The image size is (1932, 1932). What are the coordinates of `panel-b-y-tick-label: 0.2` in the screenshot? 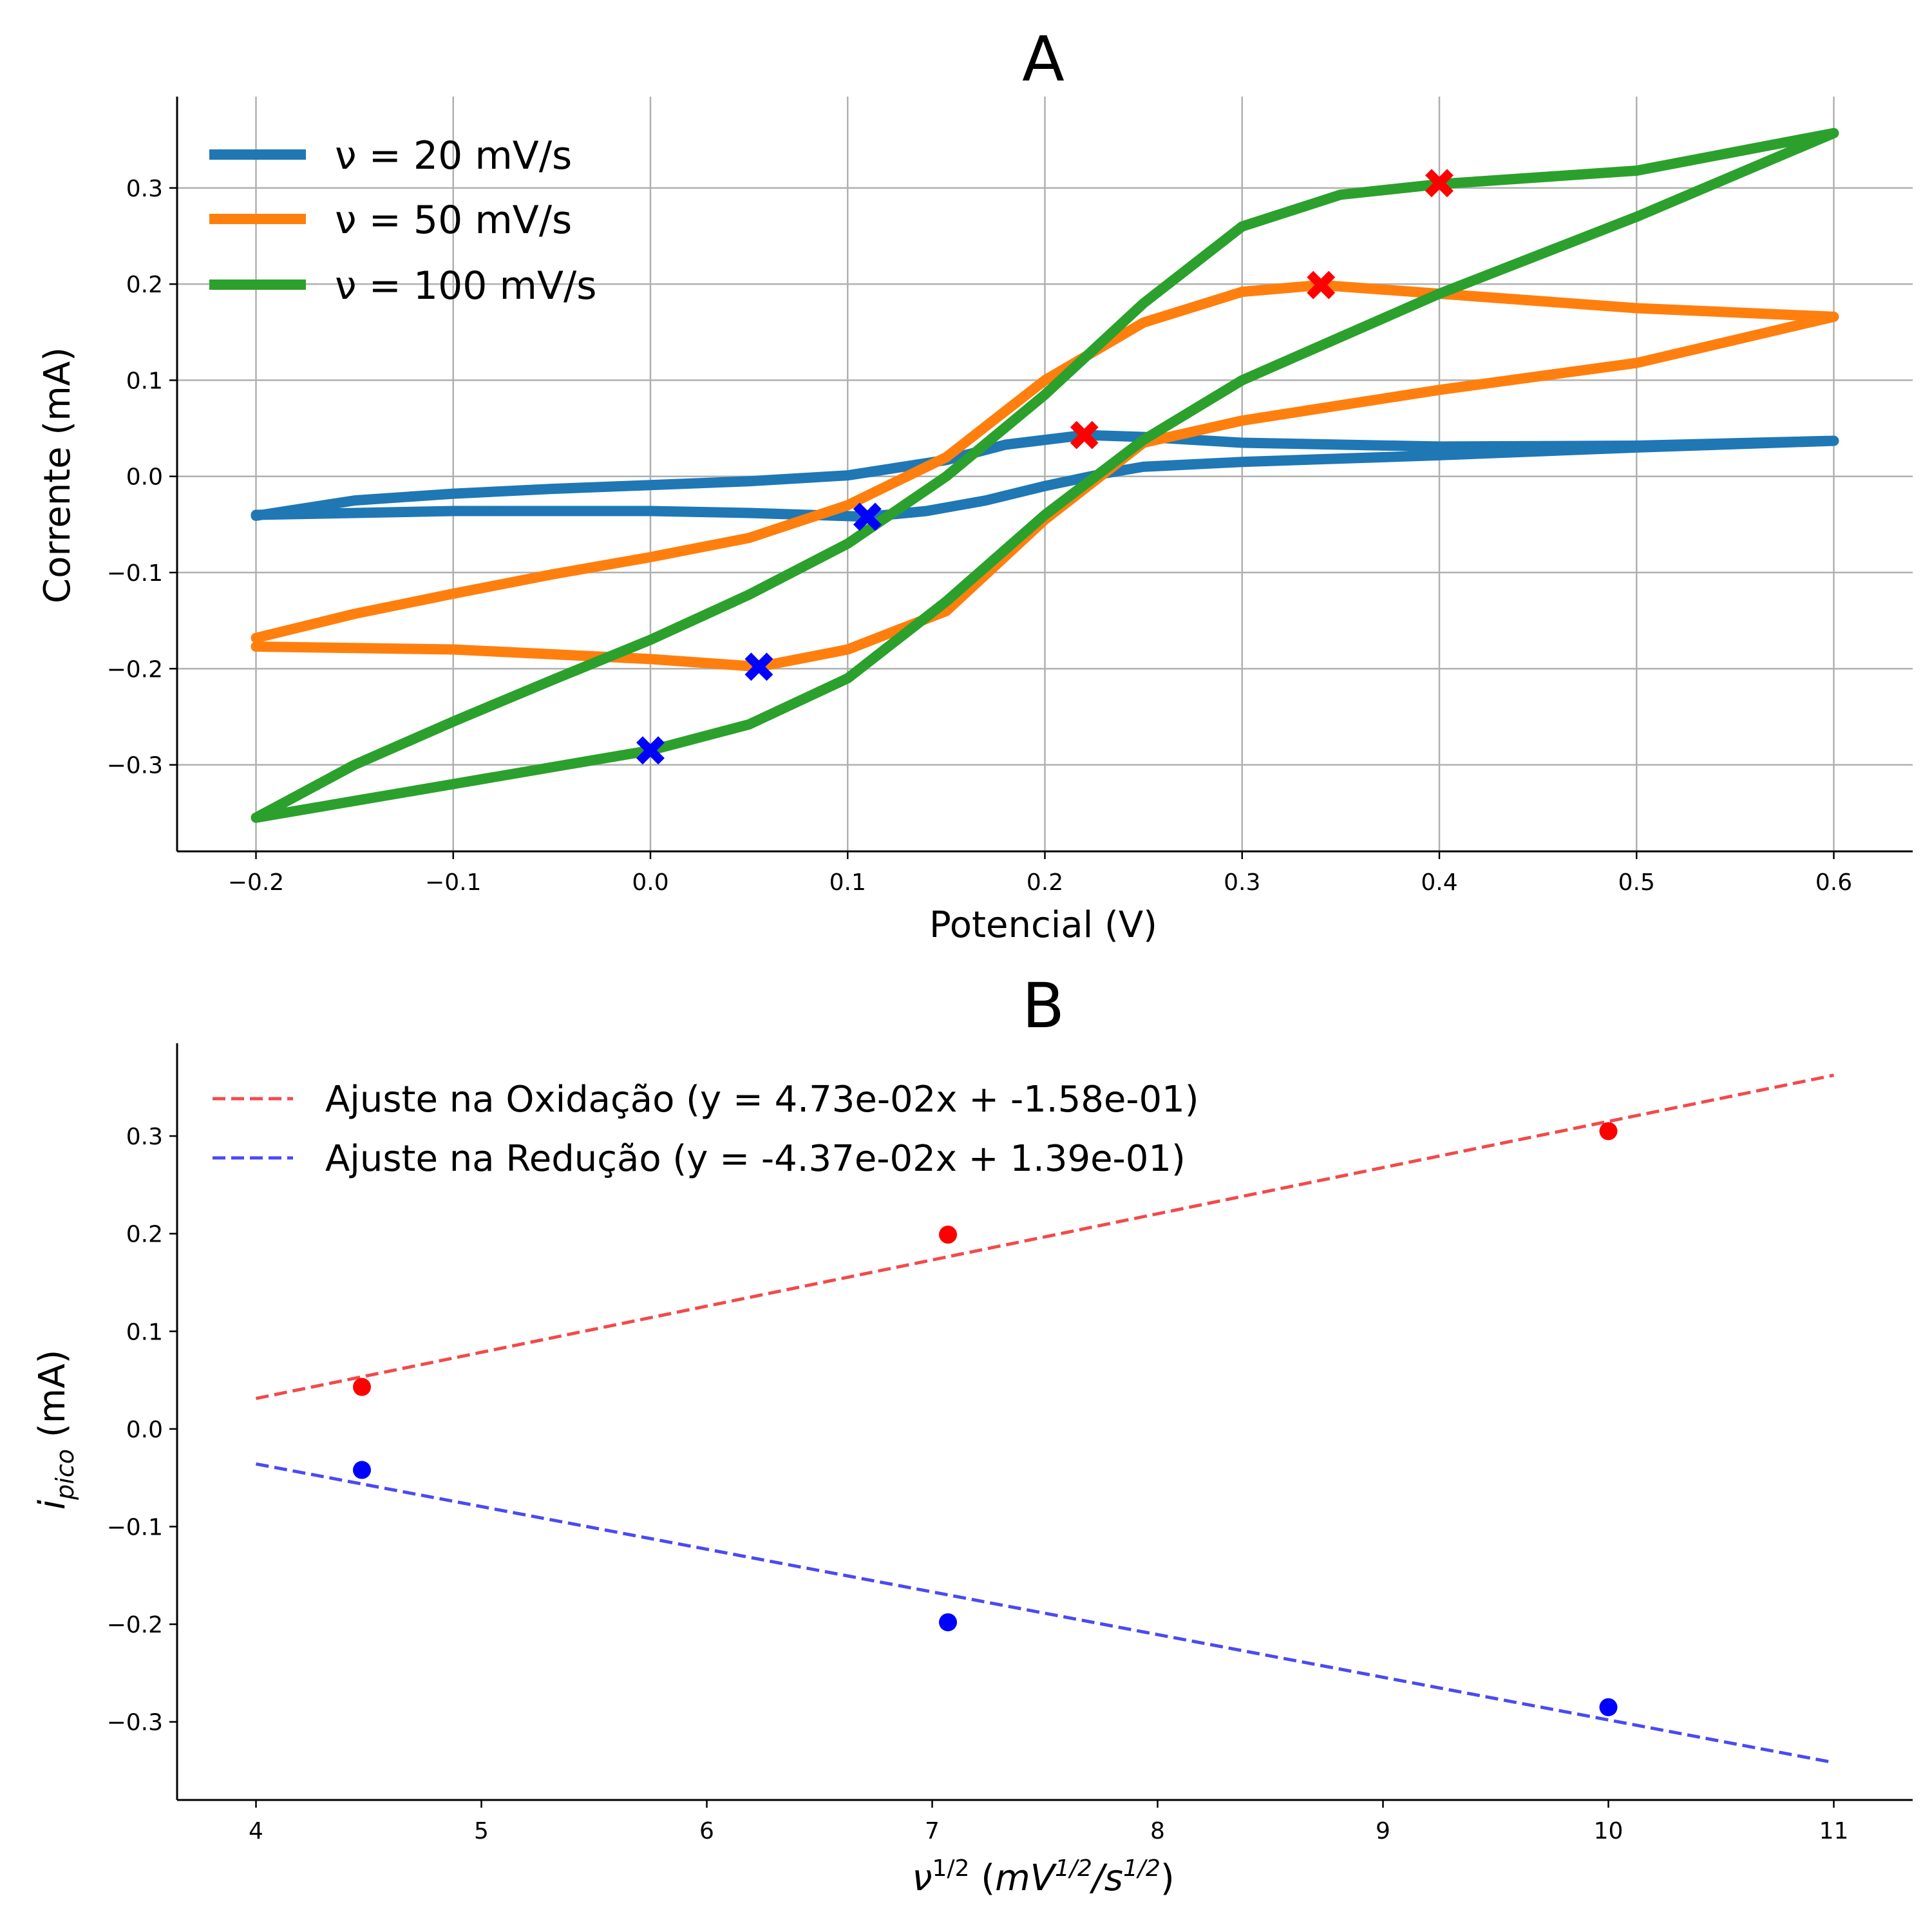 It's located at (144, 1235).